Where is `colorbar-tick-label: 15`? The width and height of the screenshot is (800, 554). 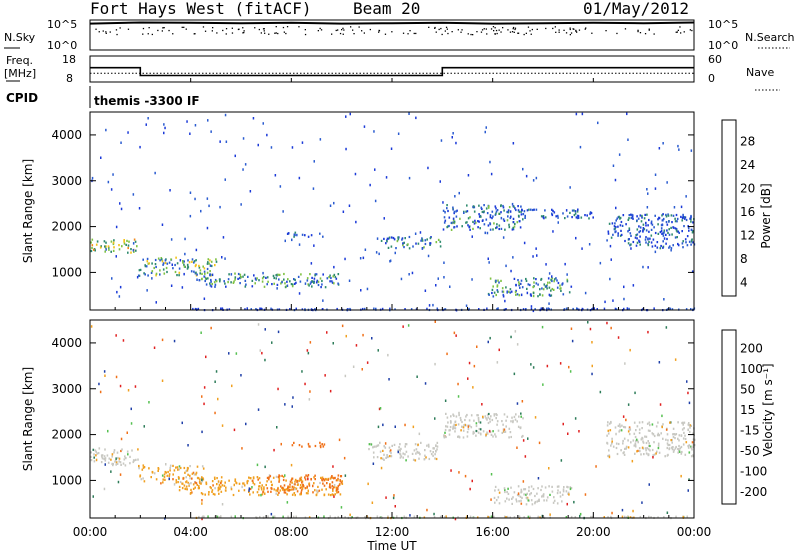 colorbar-tick-label: 15 is located at coordinates (747, 410).